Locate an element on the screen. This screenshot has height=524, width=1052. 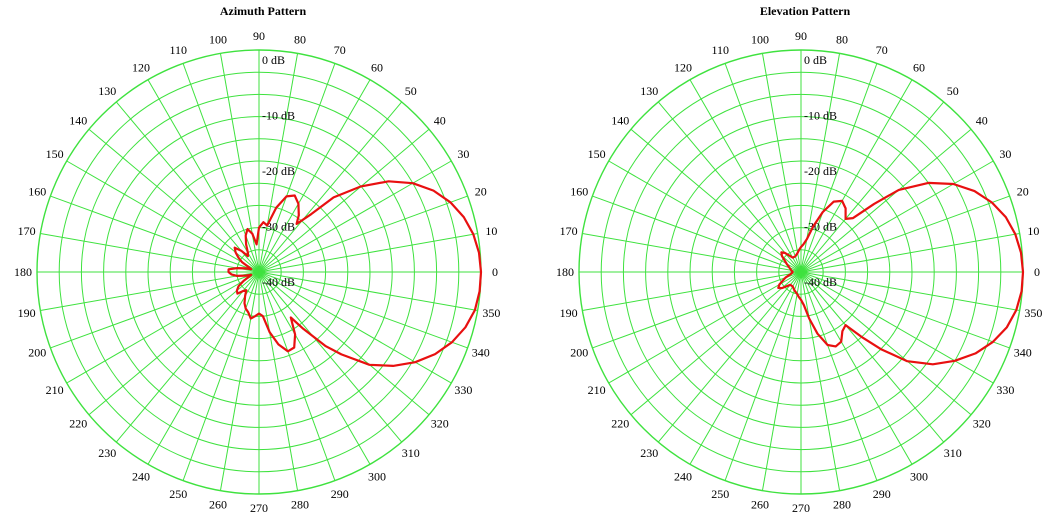
angle-tick-label: 160 is located at coordinates (37, 191).